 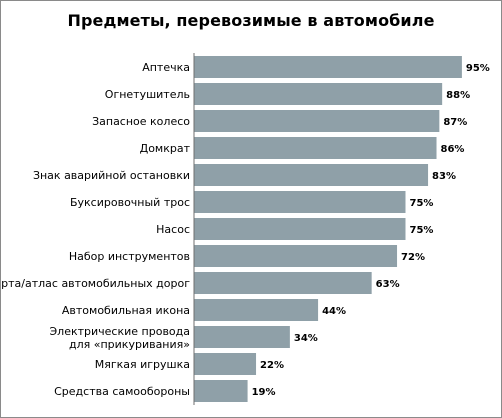 What do you see at coordinates (444, 176) in the screenshot?
I see `value-label-5: 83%` at bounding box center [444, 176].